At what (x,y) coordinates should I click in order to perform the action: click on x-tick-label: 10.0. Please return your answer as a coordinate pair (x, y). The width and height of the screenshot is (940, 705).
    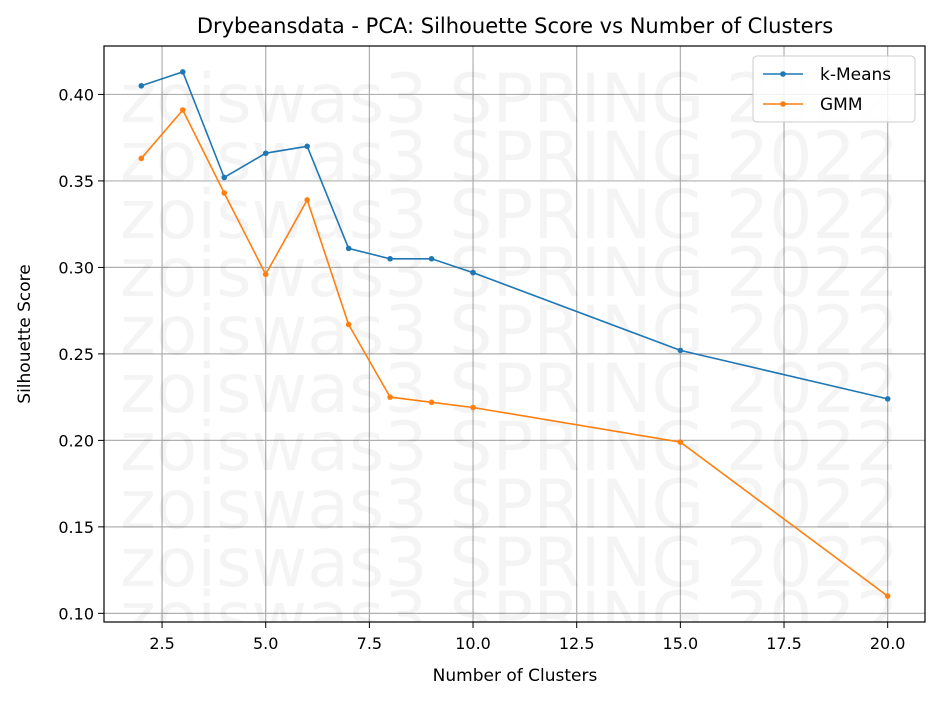
    Looking at the image, I should click on (473, 643).